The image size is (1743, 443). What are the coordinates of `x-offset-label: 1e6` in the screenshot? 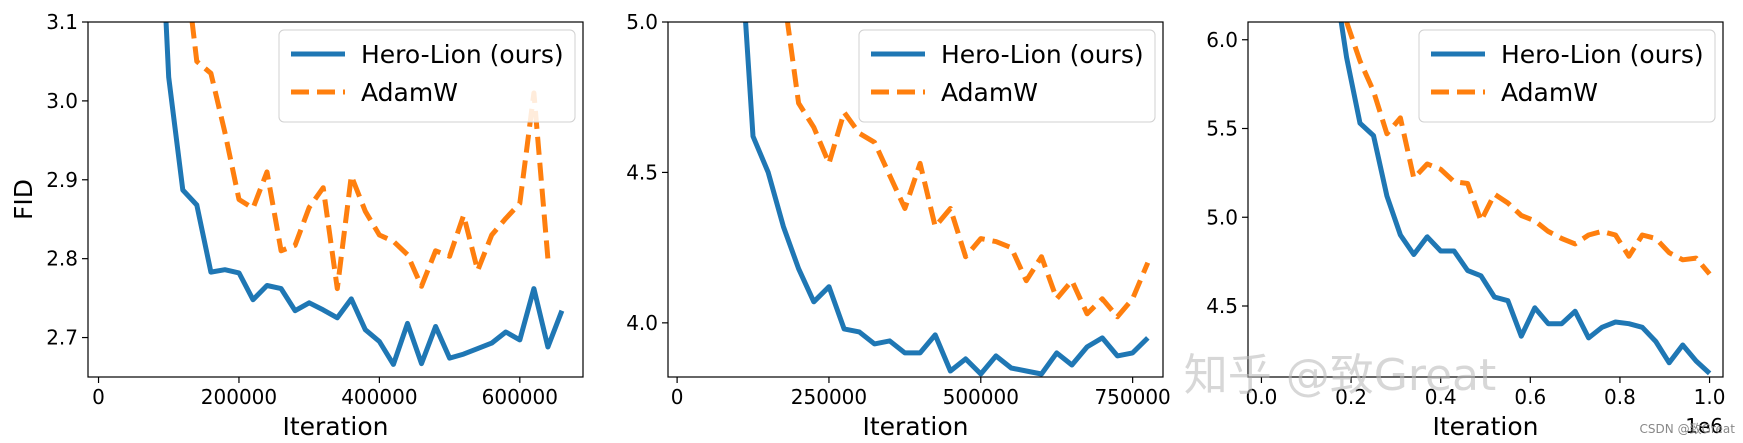 It's located at (1704, 426).